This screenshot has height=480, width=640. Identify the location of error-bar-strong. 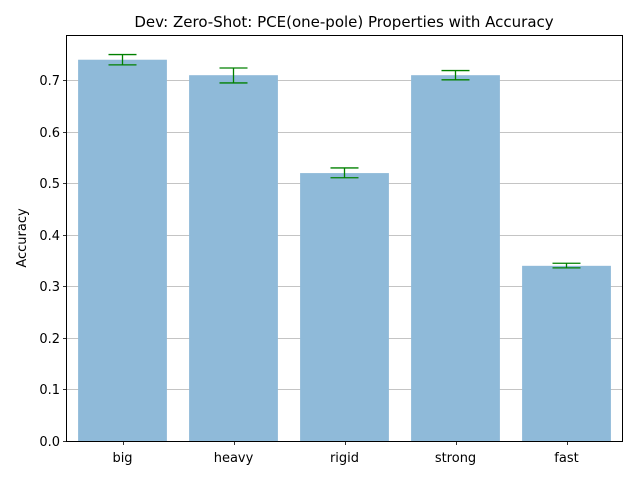
(455, 75).